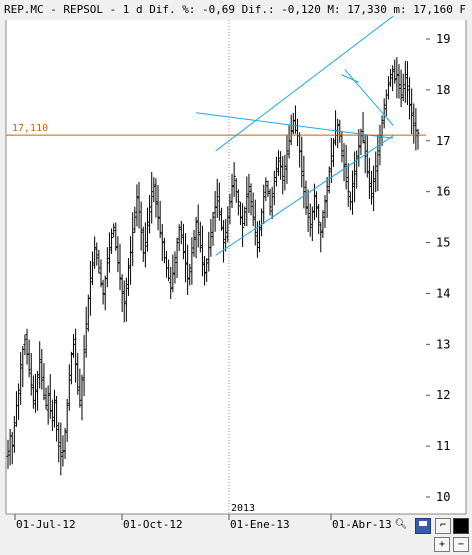  What do you see at coordinates (30, 128) in the screenshot?
I see `level-price-tag: 17,110` at bounding box center [30, 128].